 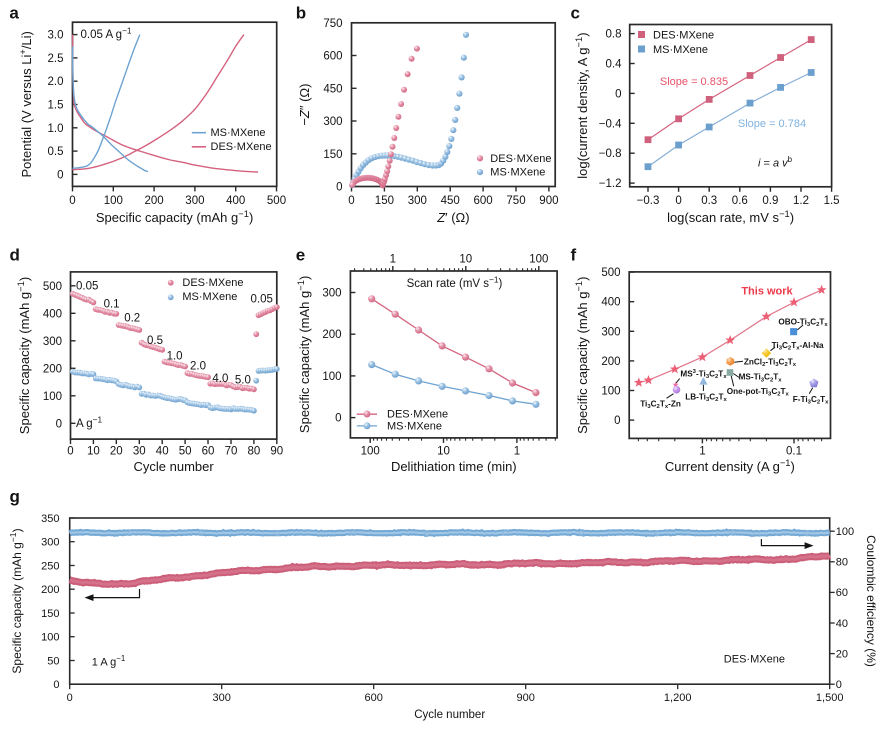 What do you see at coordinates (14, 13) in the screenshot?
I see `svg-text: a` at bounding box center [14, 13].